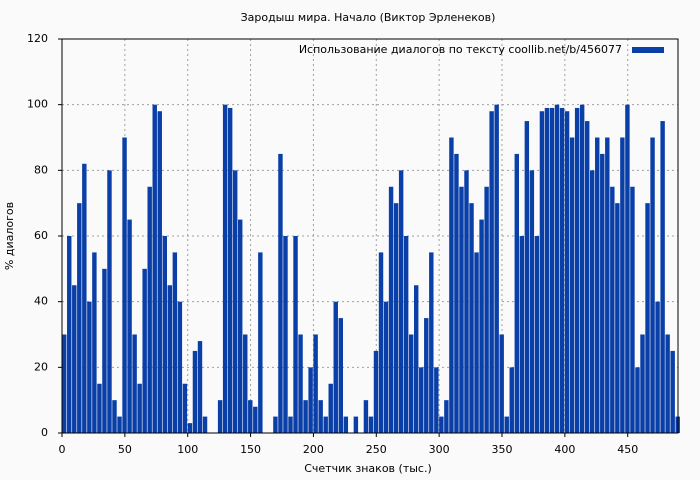  Describe the element at coordinates (376, 449) in the screenshot. I see `x-tick-label: 250` at that location.